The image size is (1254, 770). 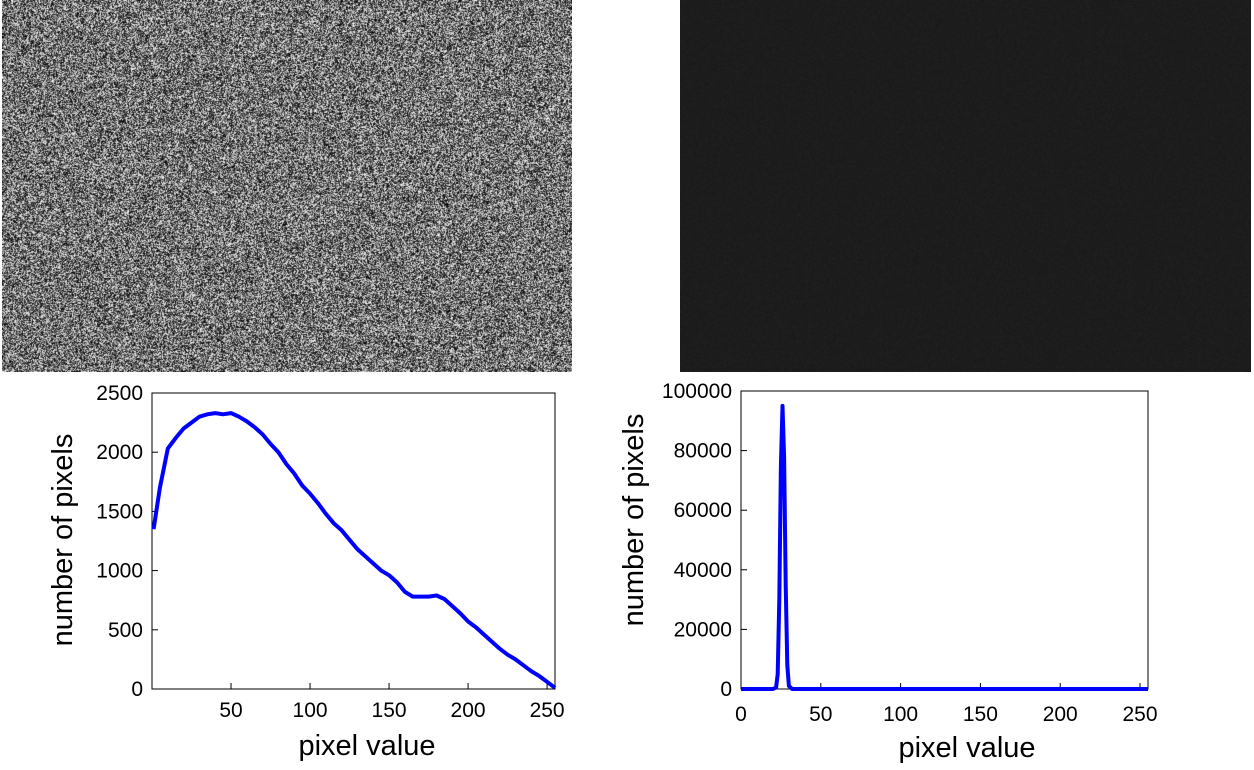 What do you see at coordinates (119, 571) in the screenshot?
I see `y-tick-label: 1000` at bounding box center [119, 571].